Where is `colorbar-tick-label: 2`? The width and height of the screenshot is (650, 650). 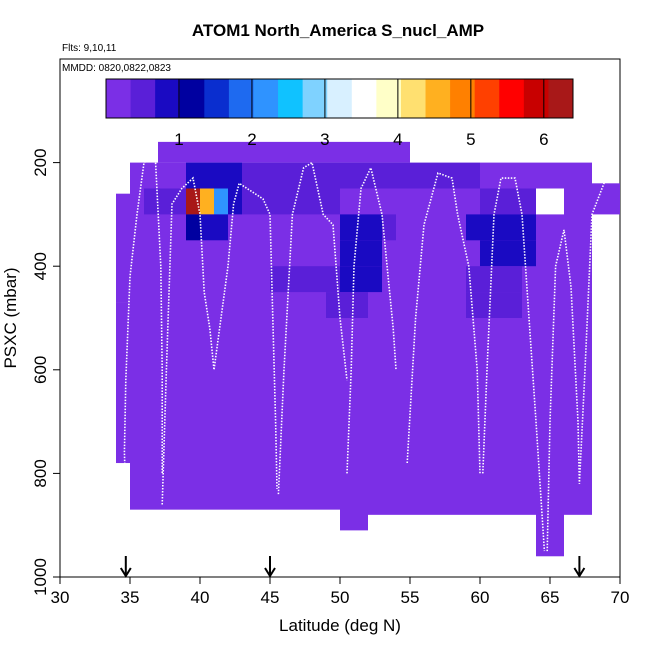 colorbar-tick-label: 2 is located at coordinates (251, 139).